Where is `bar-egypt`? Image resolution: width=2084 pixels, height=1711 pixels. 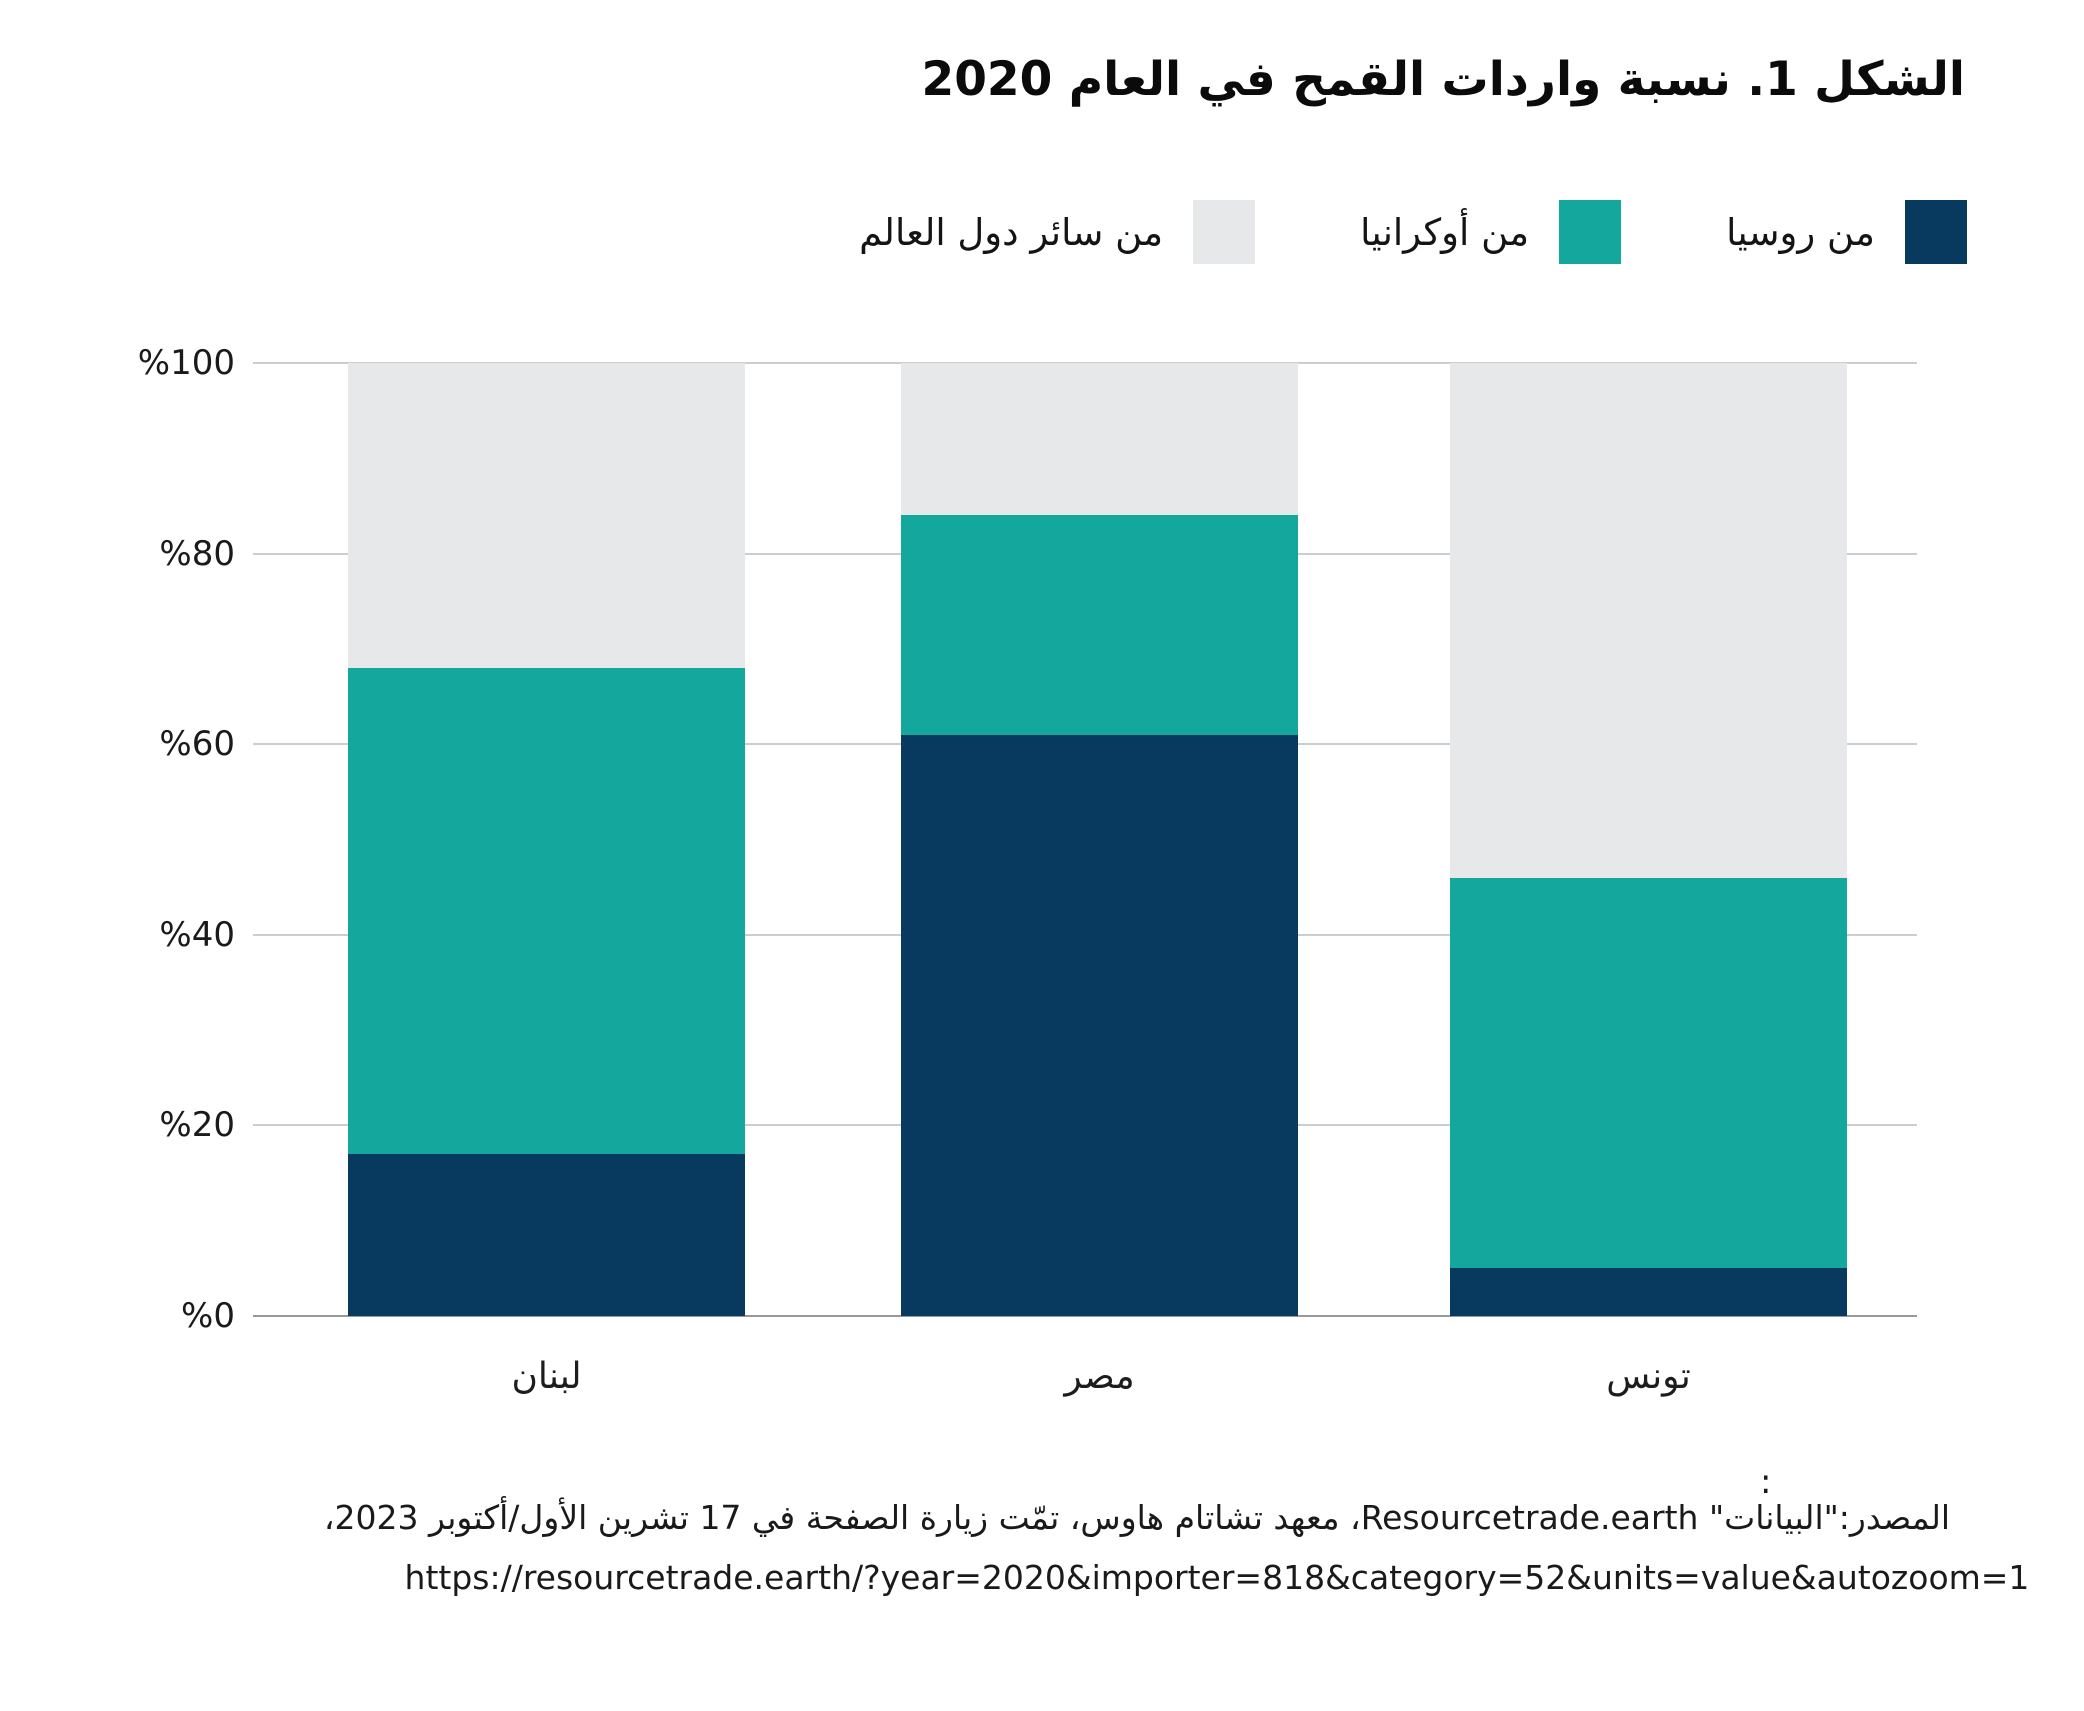
bar-egypt is located at coordinates (1099, 839).